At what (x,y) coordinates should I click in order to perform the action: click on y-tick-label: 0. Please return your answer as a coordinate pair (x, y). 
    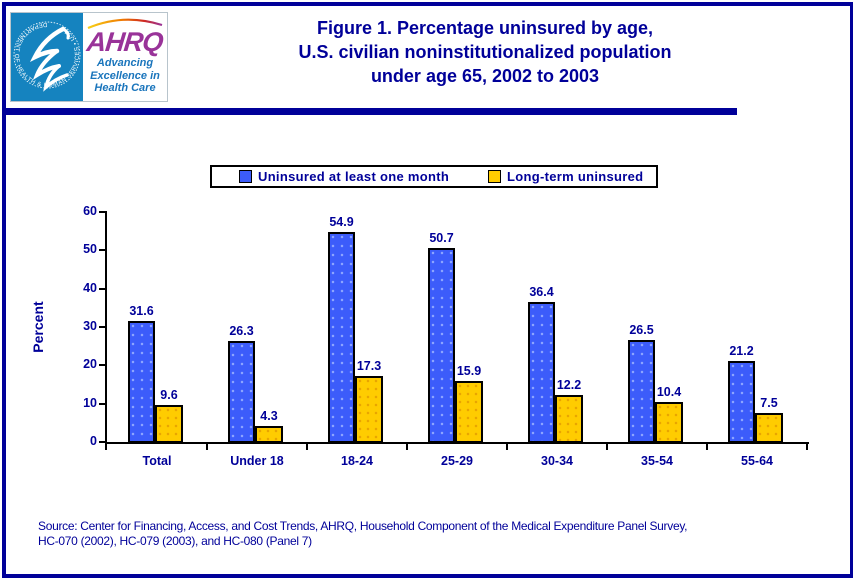
    Looking at the image, I should click on (93, 441).